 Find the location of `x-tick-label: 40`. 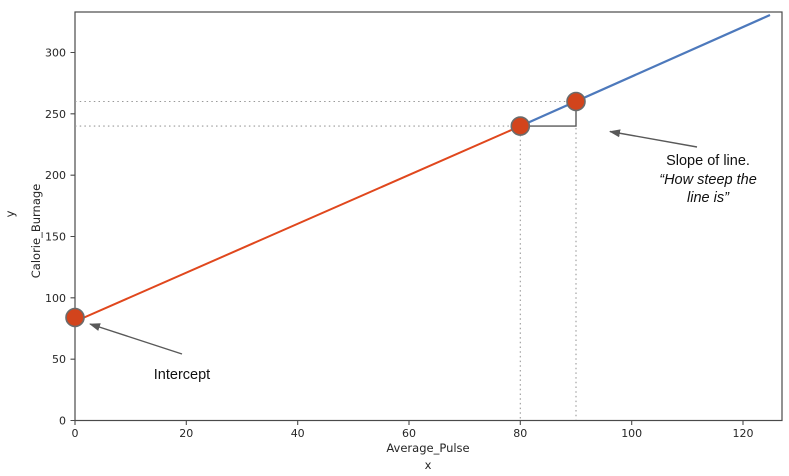

x-tick-label: 40 is located at coordinates (298, 433).